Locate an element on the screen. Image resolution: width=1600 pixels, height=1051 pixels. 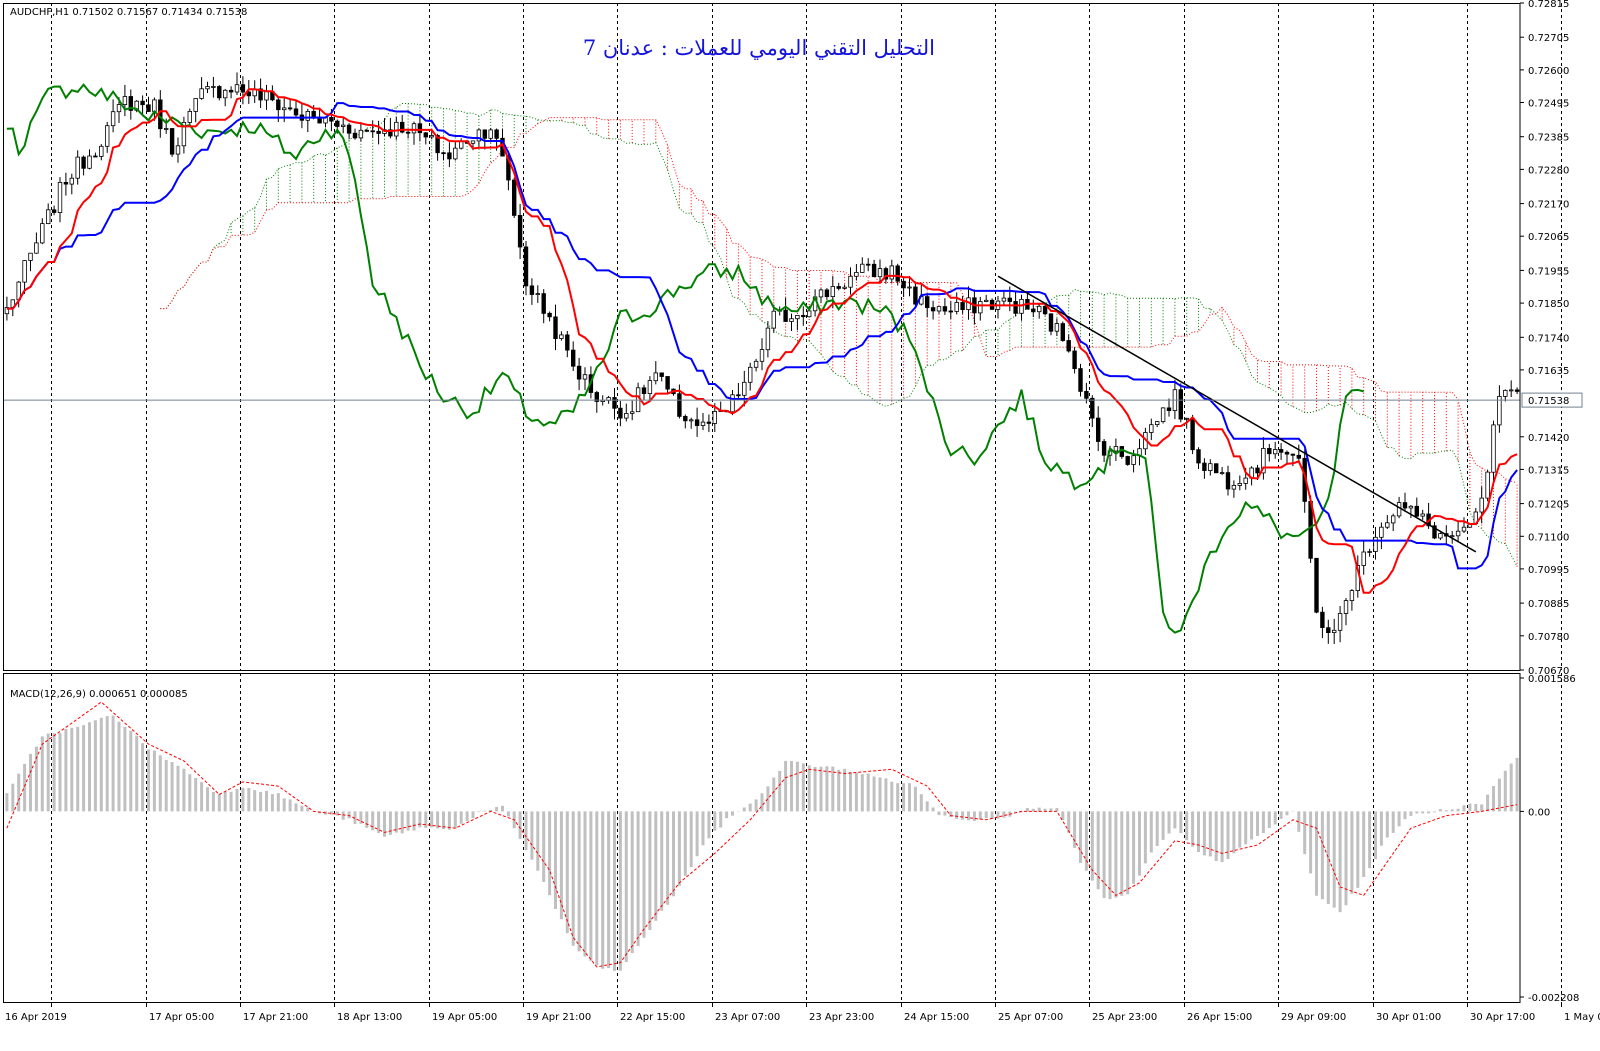
overlay-title: التحليل التقني اليومي للعملات : عدنان 7 is located at coordinates (759, 48).